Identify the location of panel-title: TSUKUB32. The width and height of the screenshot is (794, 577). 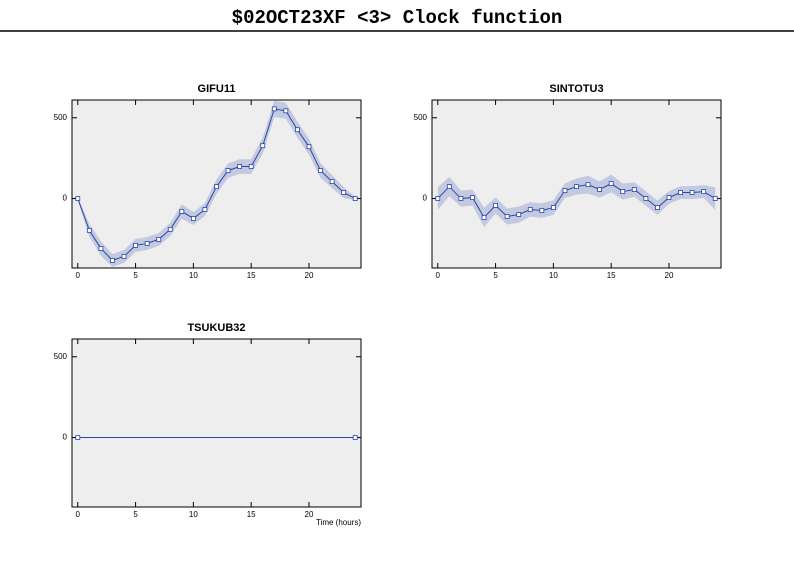
(216, 328).